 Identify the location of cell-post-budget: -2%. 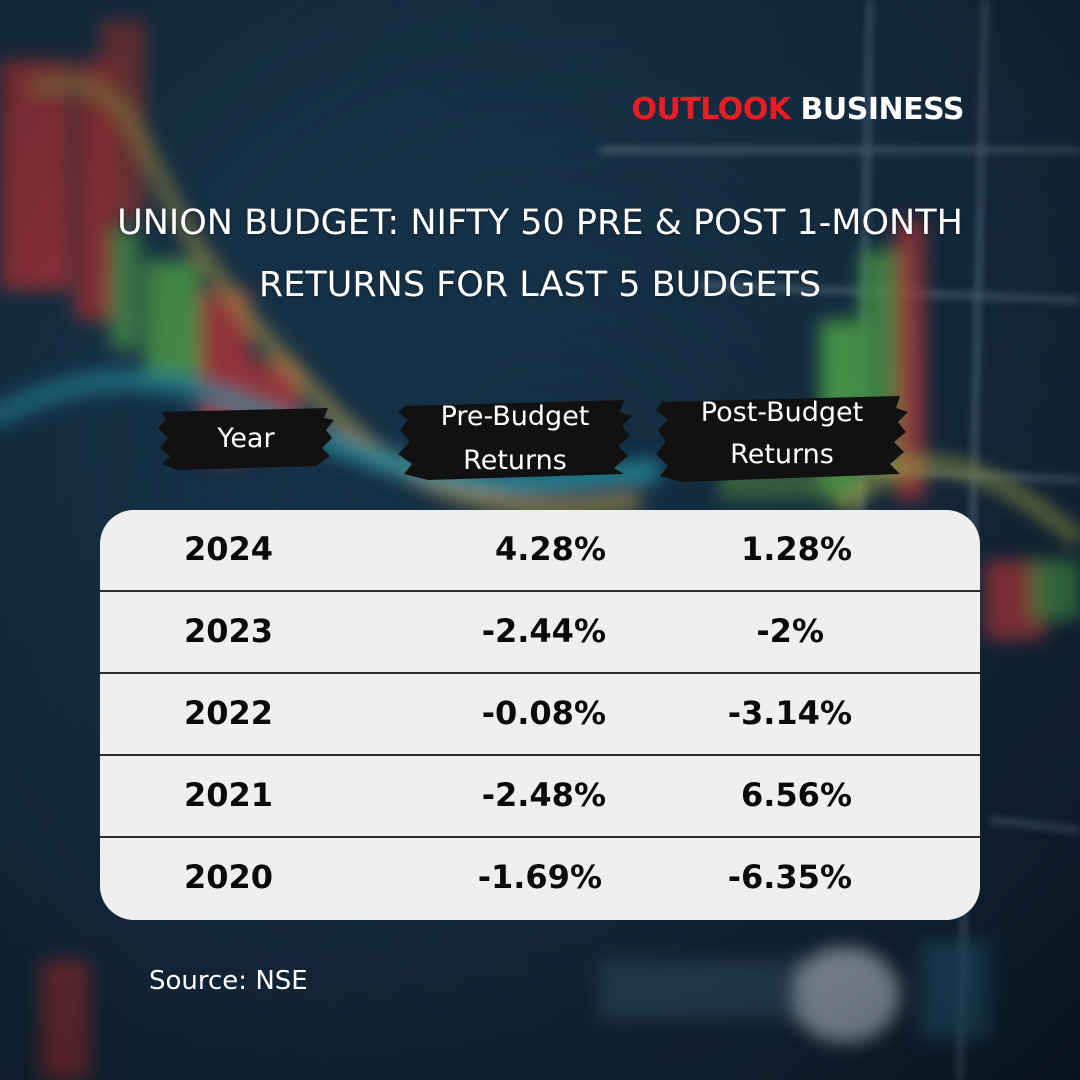
(790, 631).